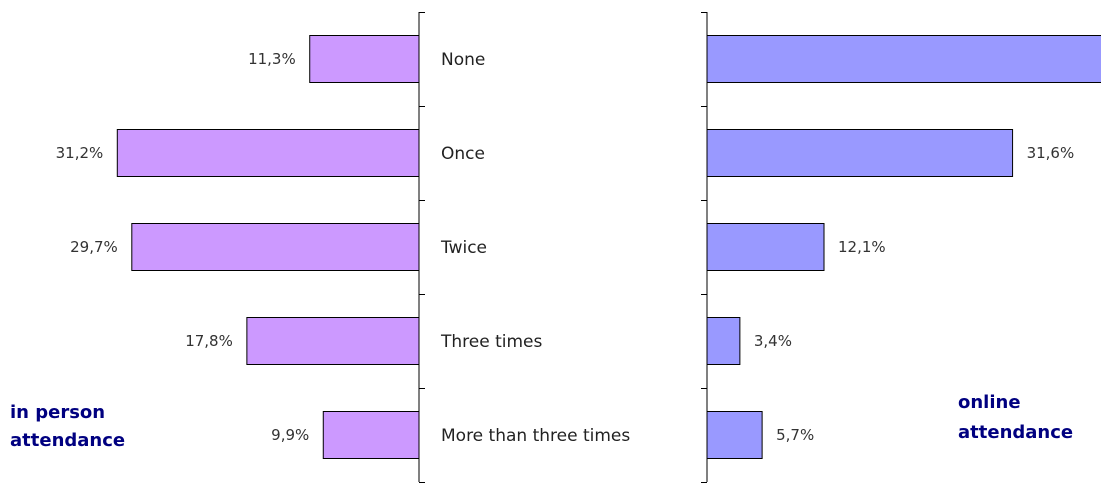 The image size is (1101, 487). Describe the element at coordinates (290, 435) in the screenshot. I see `data-label-in-person: 9,9%` at that location.